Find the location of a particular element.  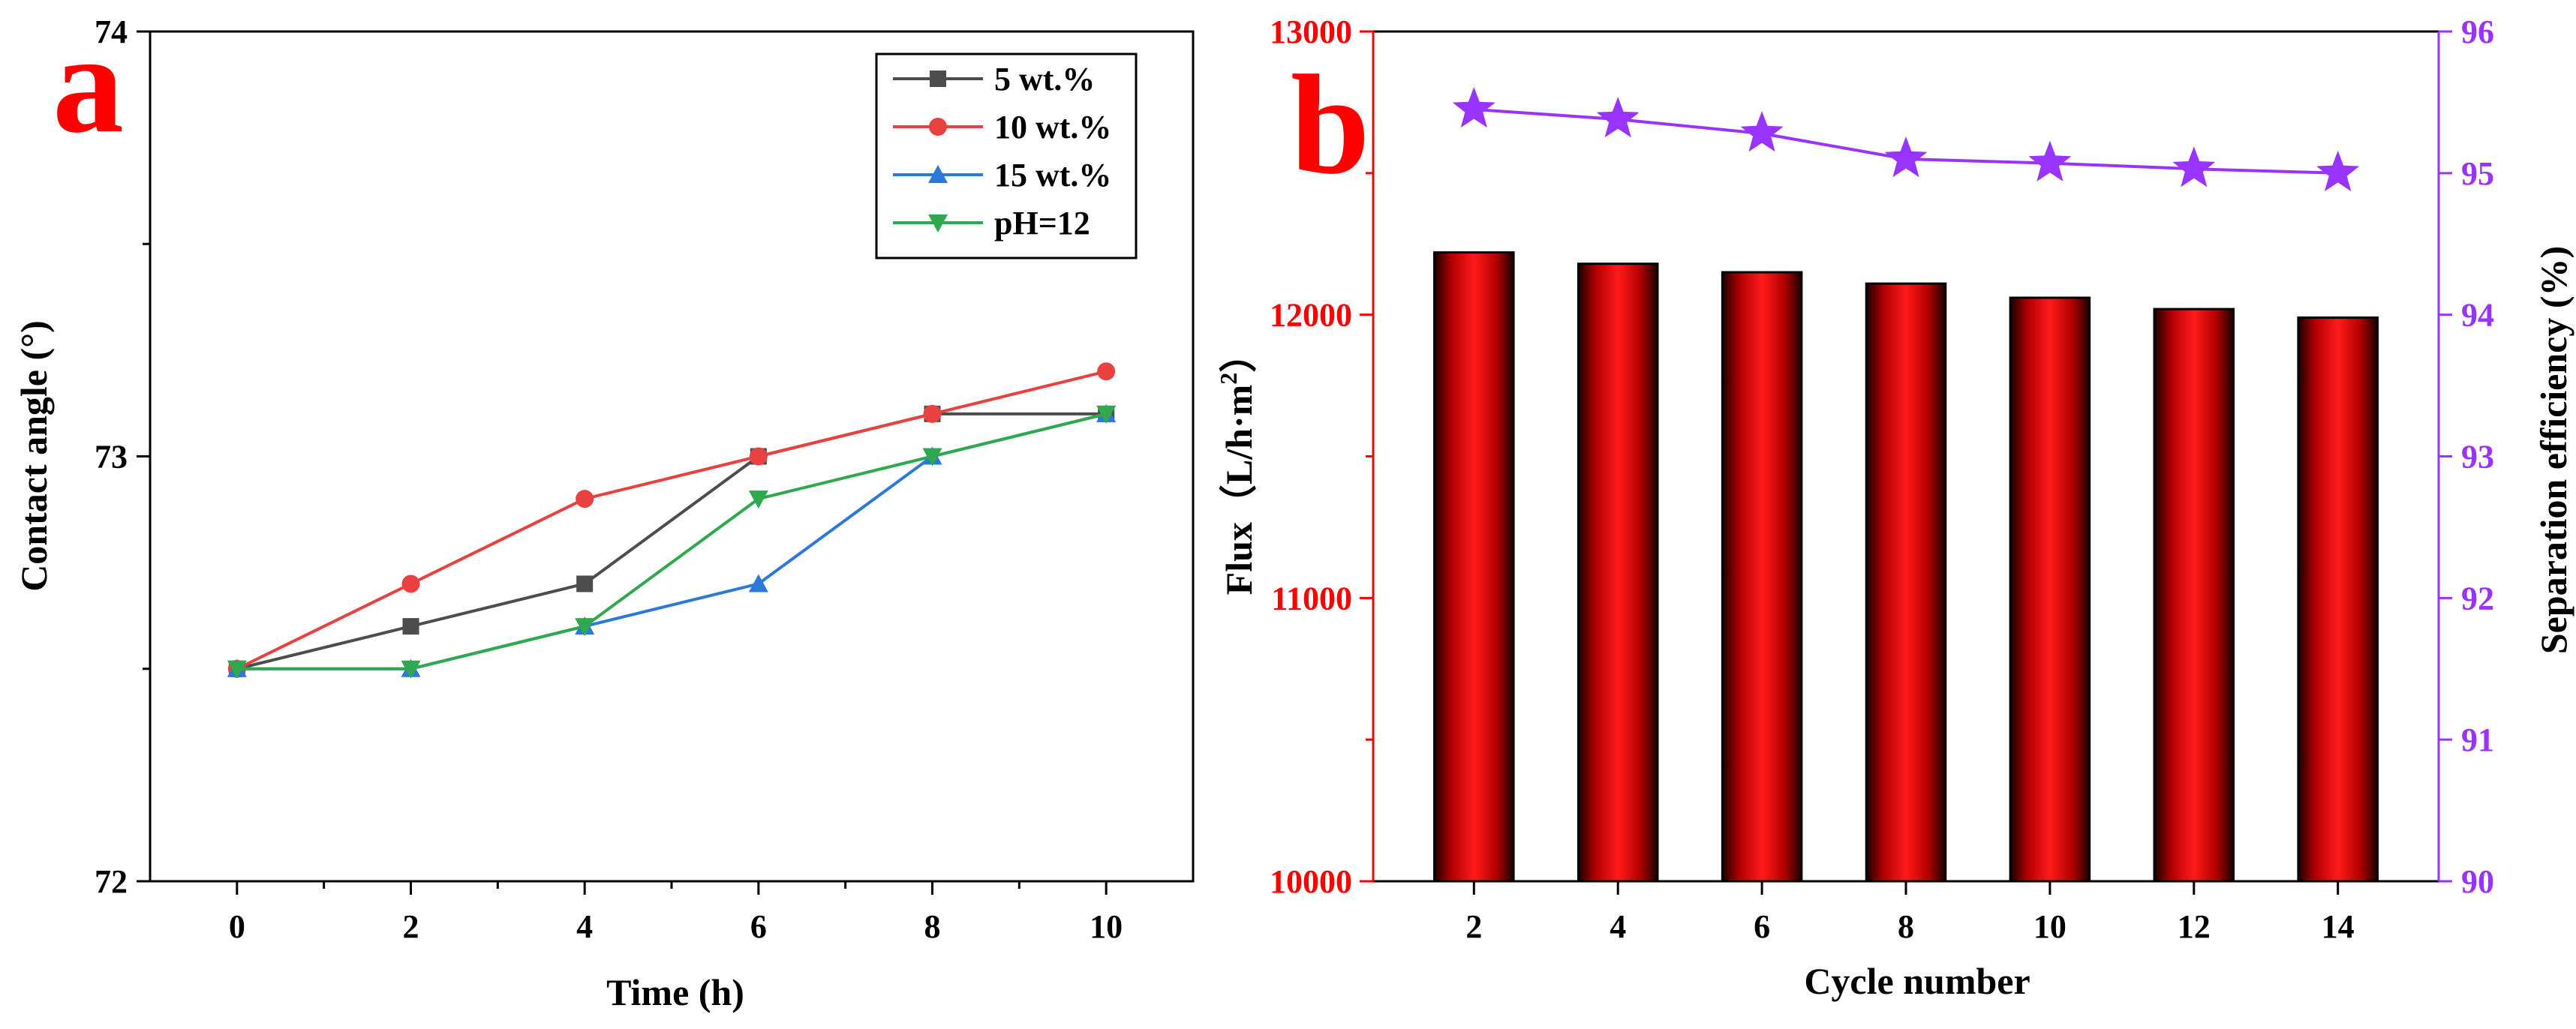

right-y-tick-label: 91 is located at coordinates (2477, 740).